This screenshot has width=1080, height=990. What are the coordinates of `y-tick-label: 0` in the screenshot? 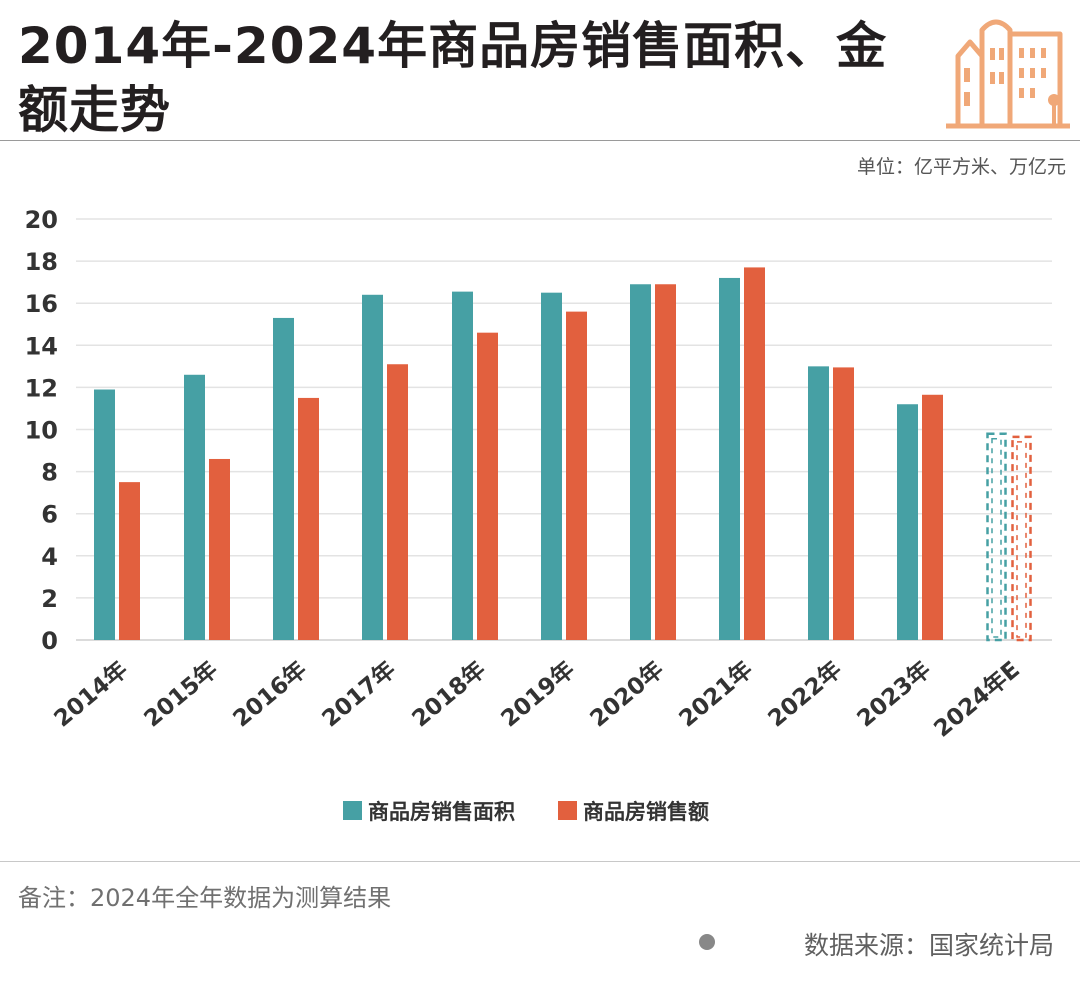 It's located at (49, 641).